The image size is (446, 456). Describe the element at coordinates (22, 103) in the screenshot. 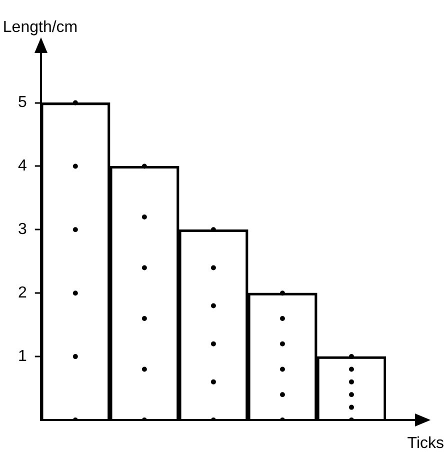

I see `y-tick-label: 5` at that location.